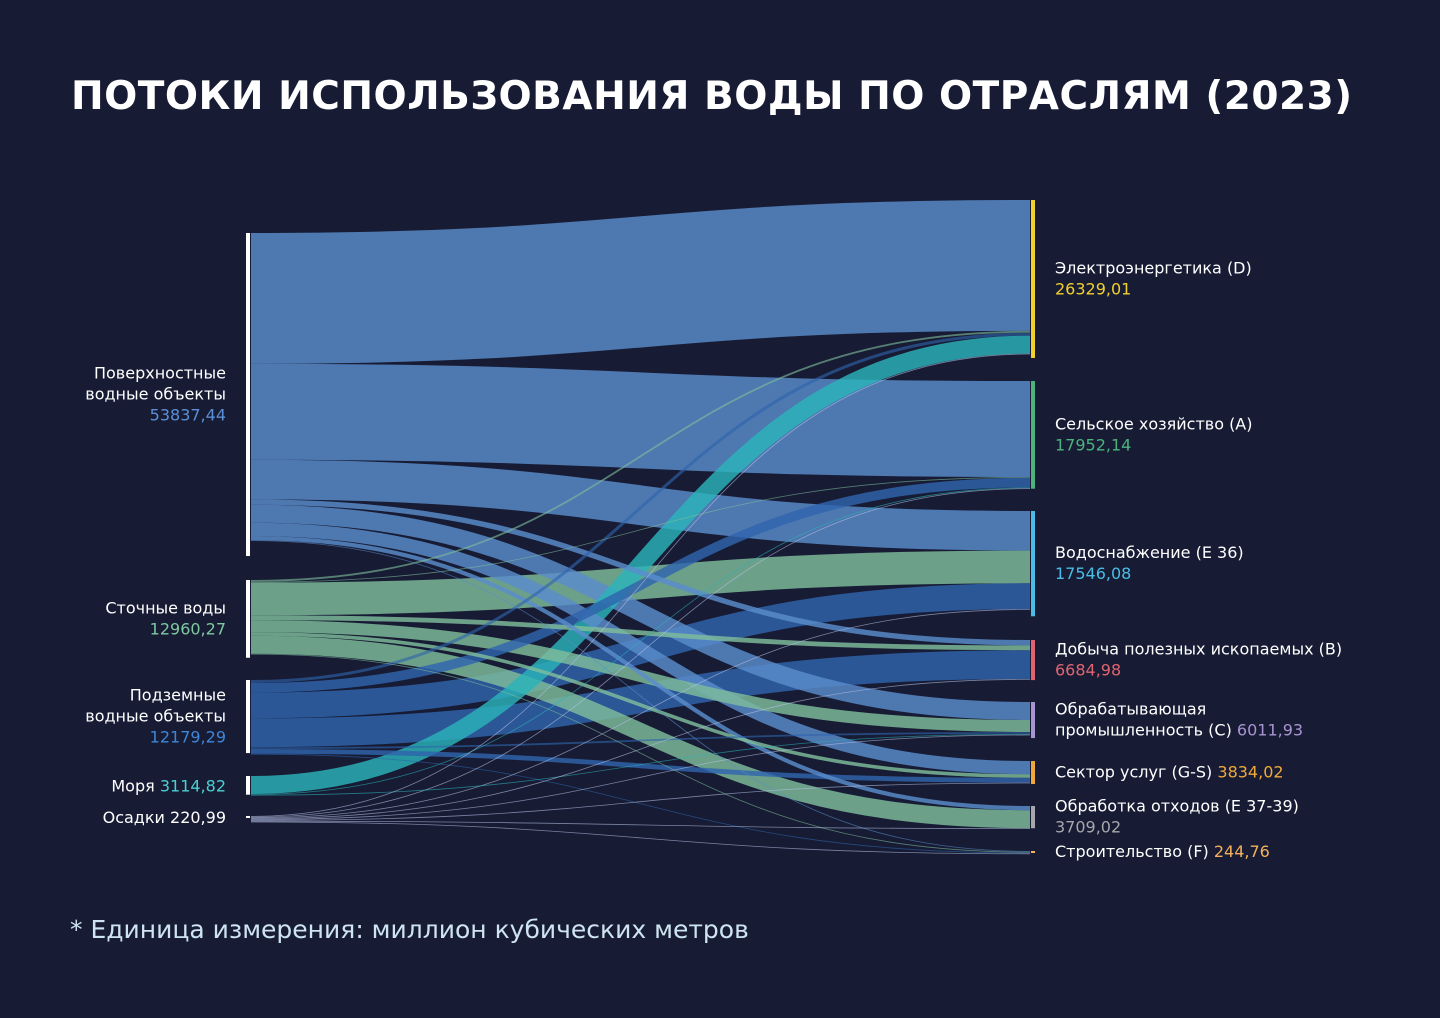  Describe the element at coordinates (248, 717) in the screenshot. I see `source-node-ground` at that location.